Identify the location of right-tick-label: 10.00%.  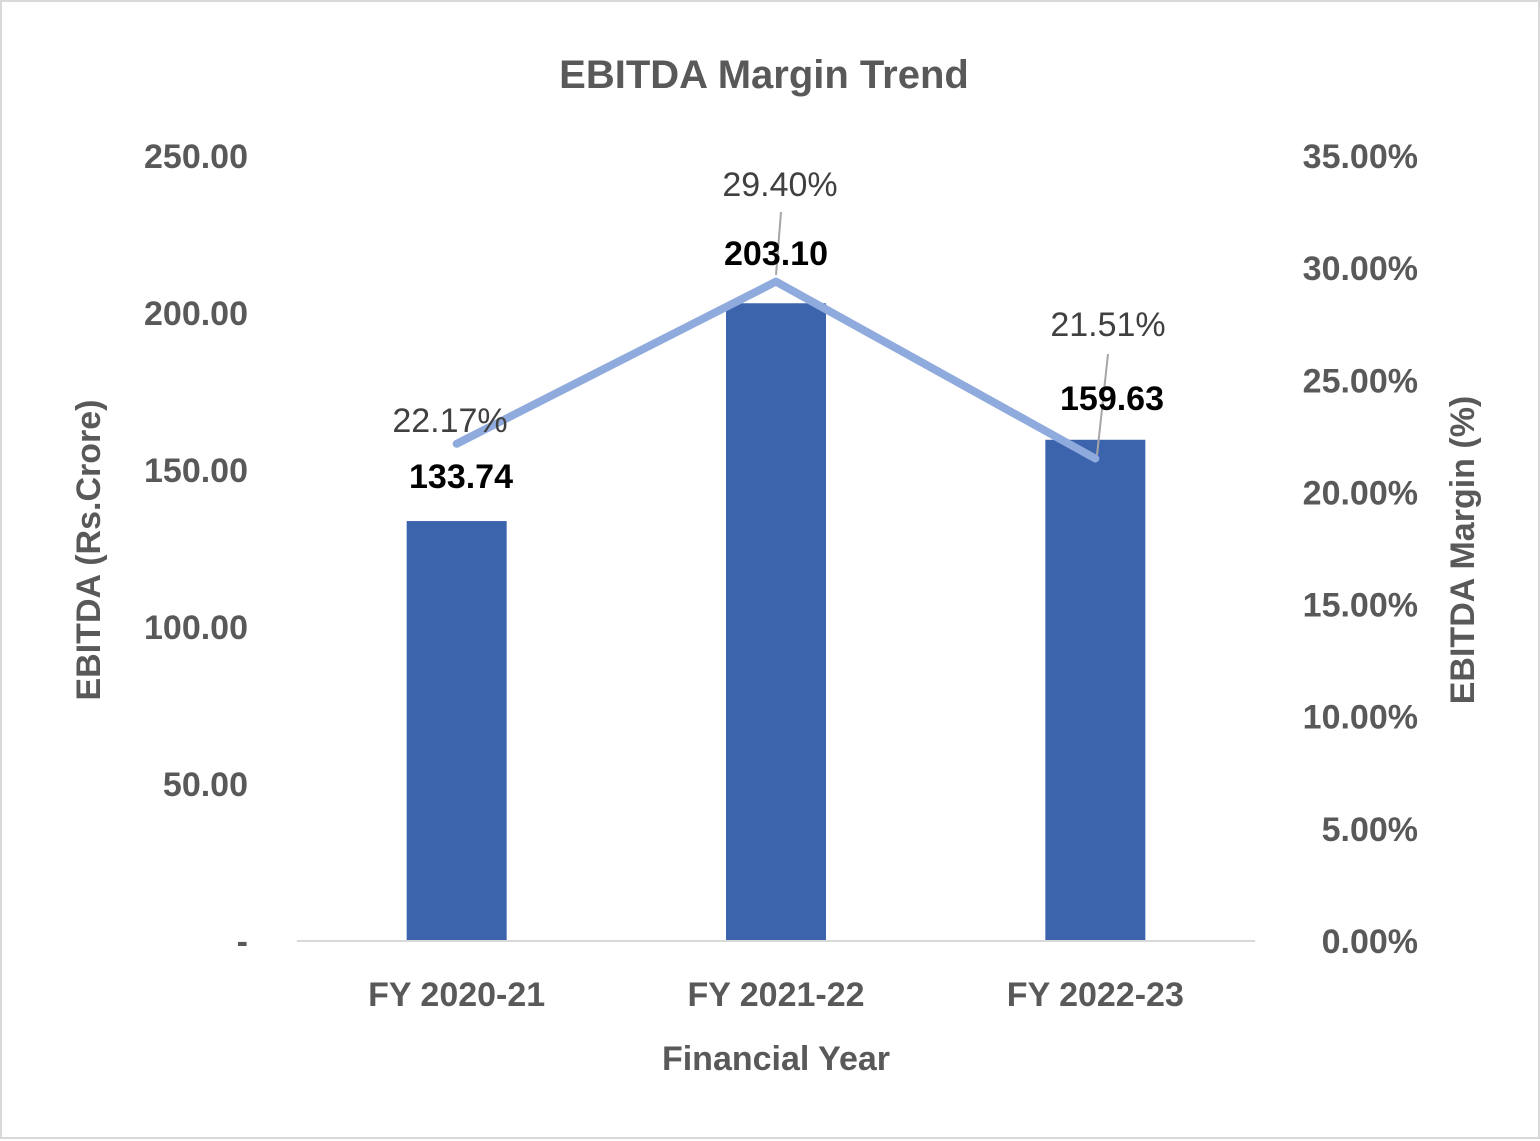
(1360, 718).